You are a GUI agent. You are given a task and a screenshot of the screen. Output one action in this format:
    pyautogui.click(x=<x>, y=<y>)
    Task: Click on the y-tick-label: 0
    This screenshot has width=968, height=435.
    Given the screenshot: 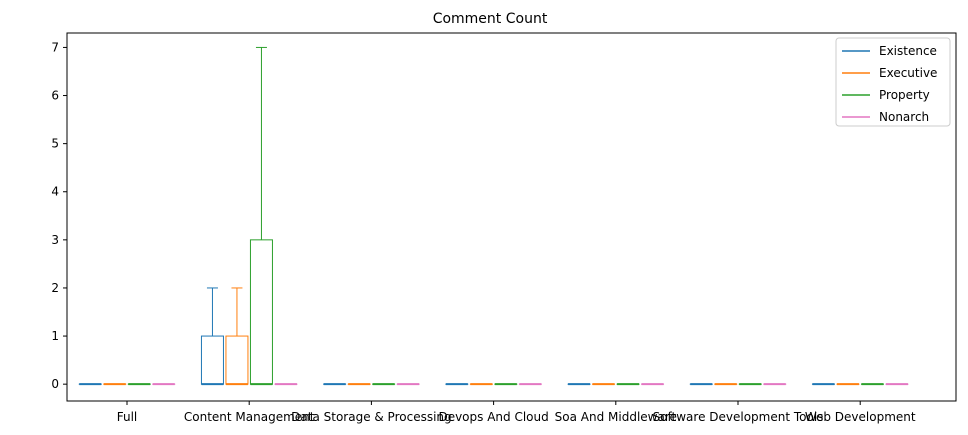 What is the action you would take?
    pyautogui.click(x=55, y=384)
    